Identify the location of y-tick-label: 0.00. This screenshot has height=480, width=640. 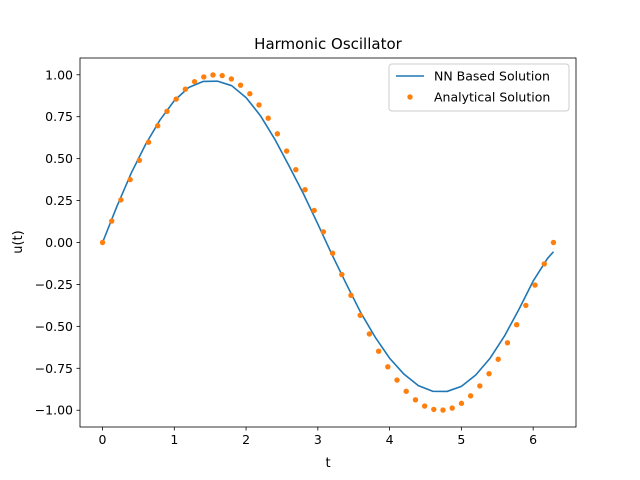
(59, 242).